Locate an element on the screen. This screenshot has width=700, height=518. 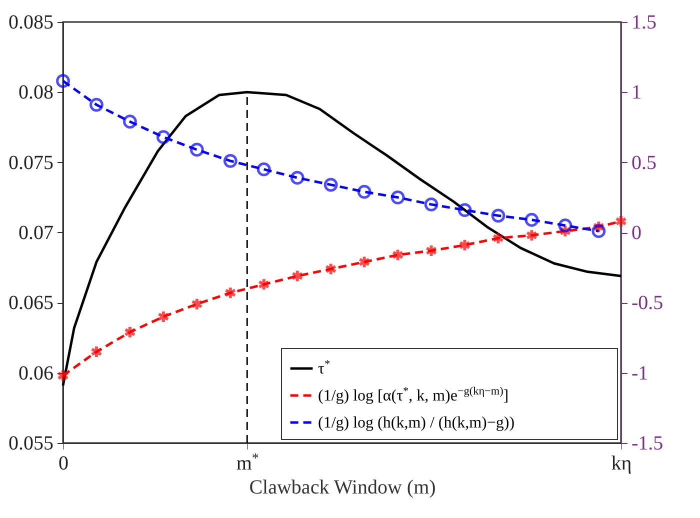
legend-label: (1/g) log [α(τ$^{*}$, k, m)e$^{−g(kη−m)}$] is located at coordinates (413, 395).